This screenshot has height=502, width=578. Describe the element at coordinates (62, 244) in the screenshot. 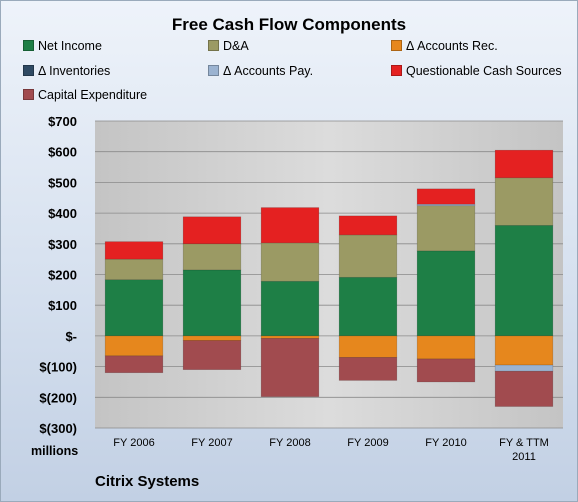

I see `y-tick-label: $300` at that location.